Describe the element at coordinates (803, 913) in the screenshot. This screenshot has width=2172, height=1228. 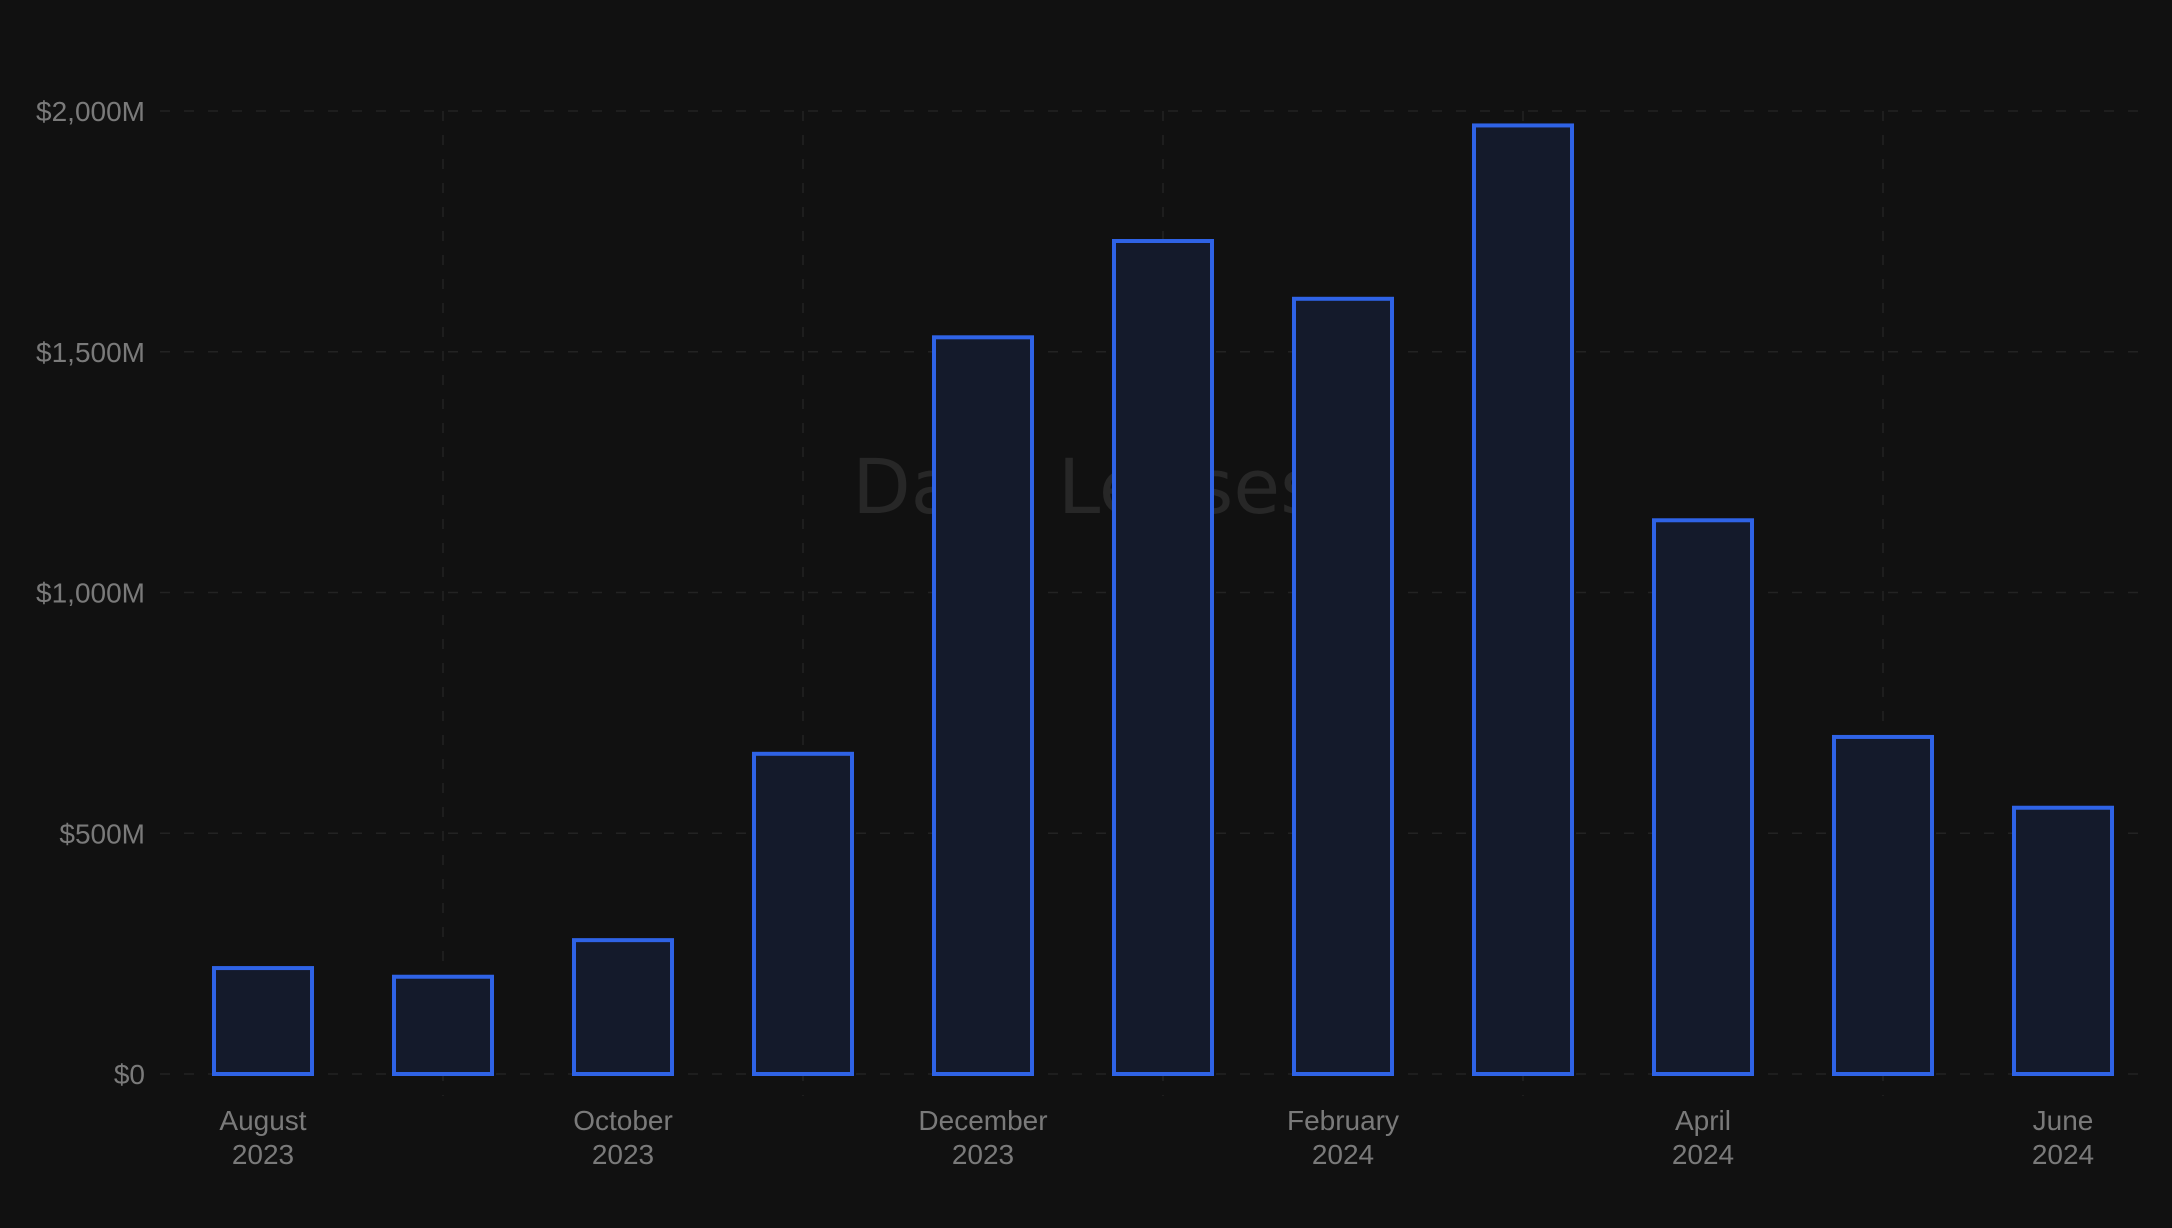
I see `bar-november-2023` at that location.